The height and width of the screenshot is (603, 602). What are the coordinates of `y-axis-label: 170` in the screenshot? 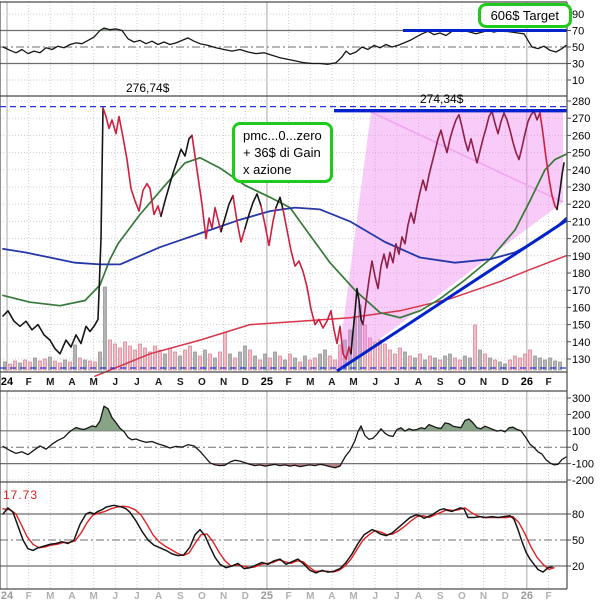 It's located at (581, 291).